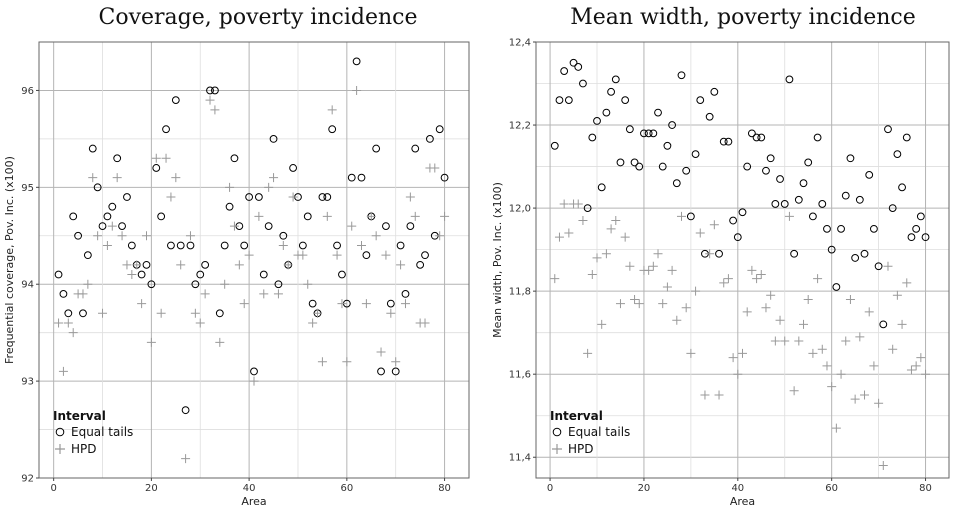 The height and width of the screenshot is (514, 958). Describe the element at coordinates (590, 432) in the screenshot. I see `legend: Interval Equal tails HPD` at that location.